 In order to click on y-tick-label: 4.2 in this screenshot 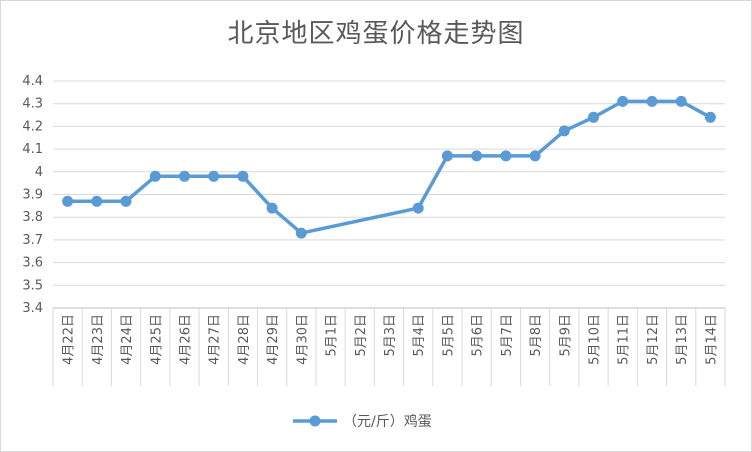, I will do `click(32, 126)`.